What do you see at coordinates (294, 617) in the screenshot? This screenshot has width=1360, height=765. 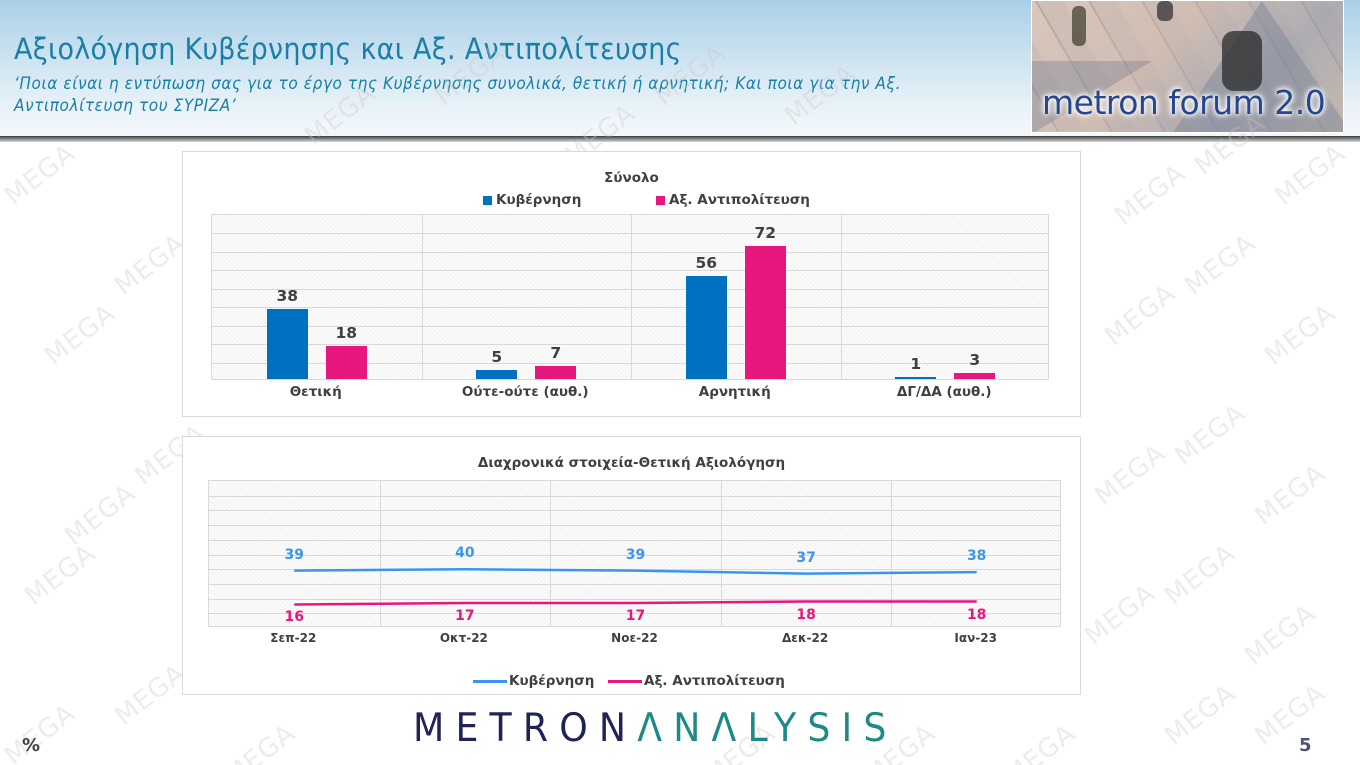 I see `point-value-label: 16` at bounding box center [294, 617].